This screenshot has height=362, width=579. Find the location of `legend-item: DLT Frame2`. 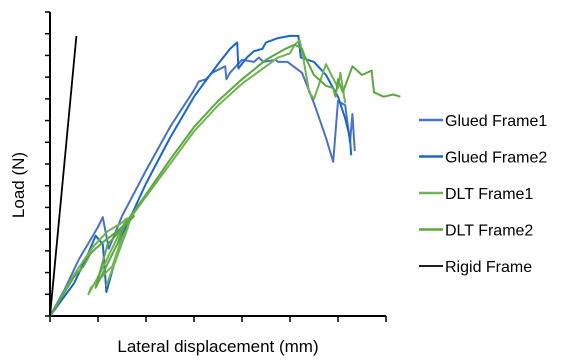

legend-item: DLT Frame2 is located at coordinates (476, 231).